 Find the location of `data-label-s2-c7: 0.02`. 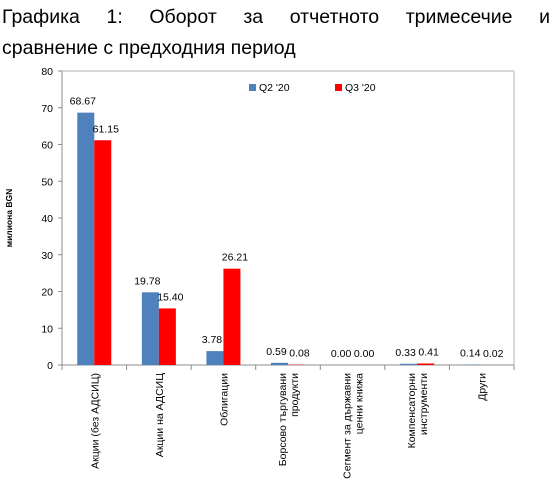

data-label-s2-c7: 0.02 is located at coordinates (493, 354).